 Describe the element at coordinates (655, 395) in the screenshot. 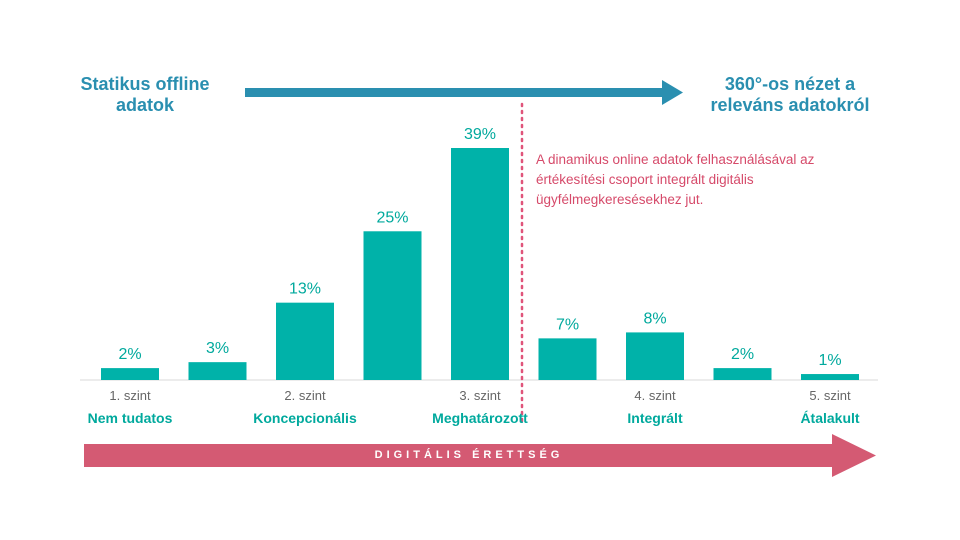

I see `level-number-4: 4. szint` at that location.